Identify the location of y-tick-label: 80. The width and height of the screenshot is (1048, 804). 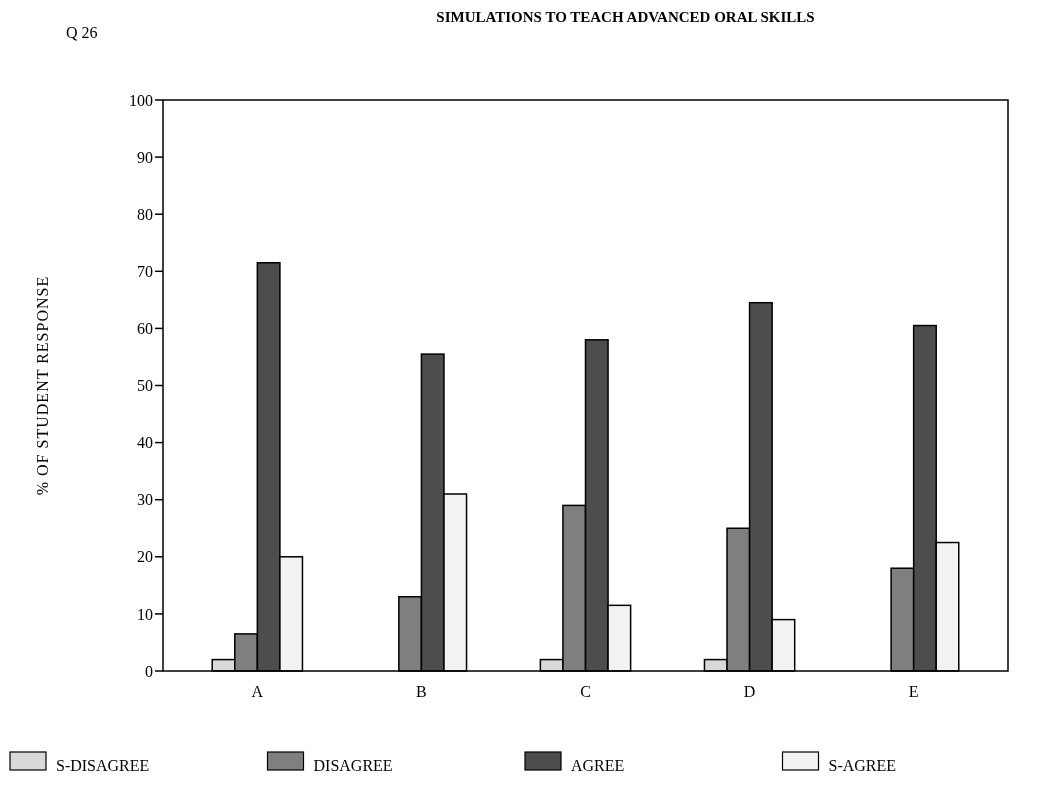
(145, 214).